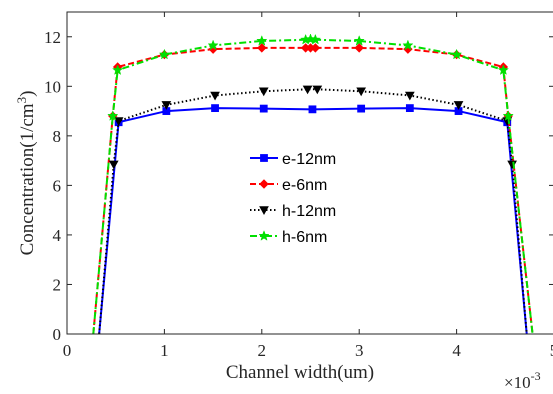 The width and height of the screenshot is (553, 394). Describe the element at coordinates (57, 235) in the screenshot. I see `y-tick-label: 4` at that location.